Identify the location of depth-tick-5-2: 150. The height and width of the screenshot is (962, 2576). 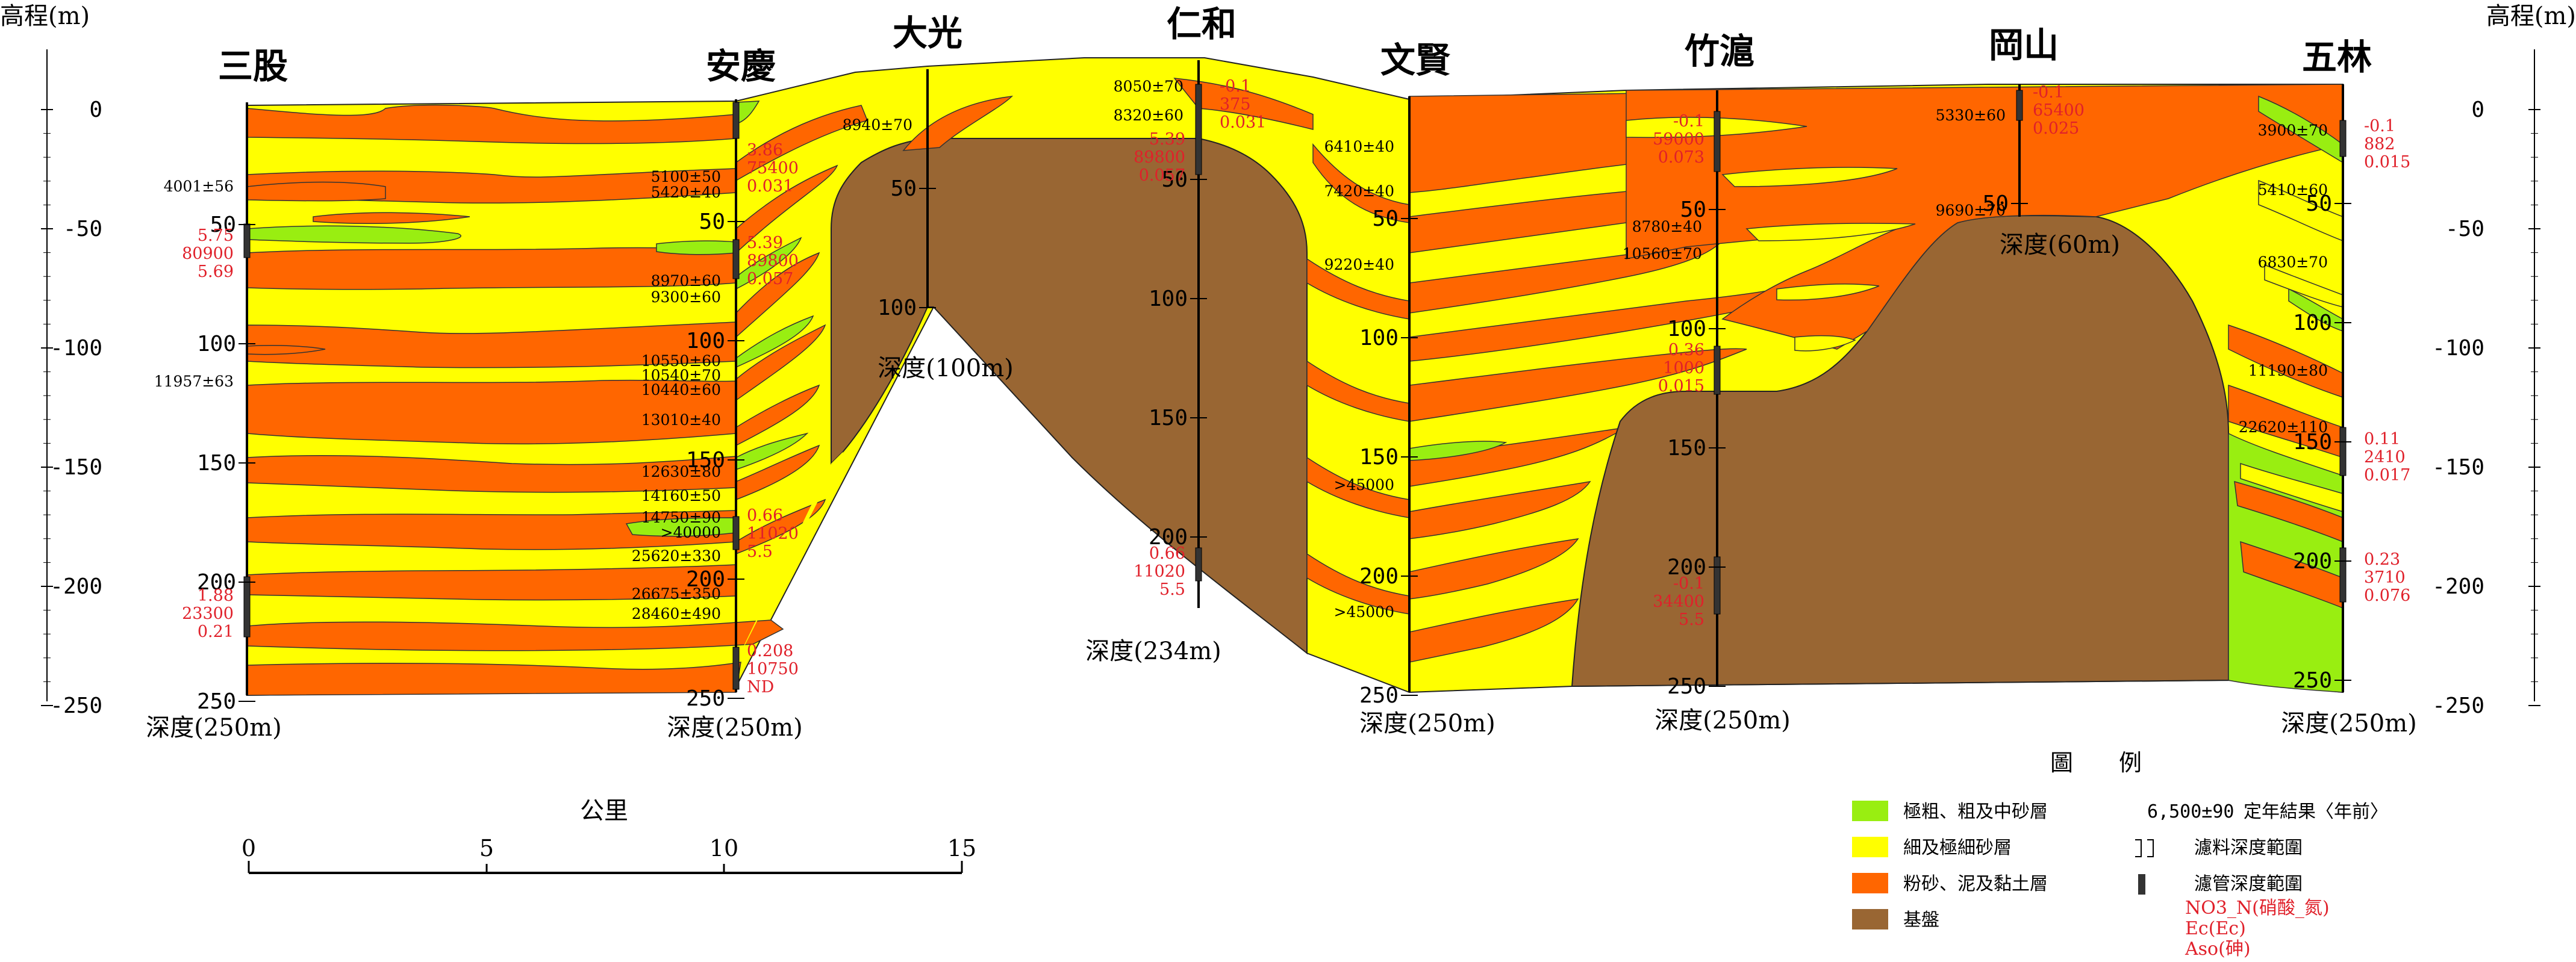
(1686, 448).